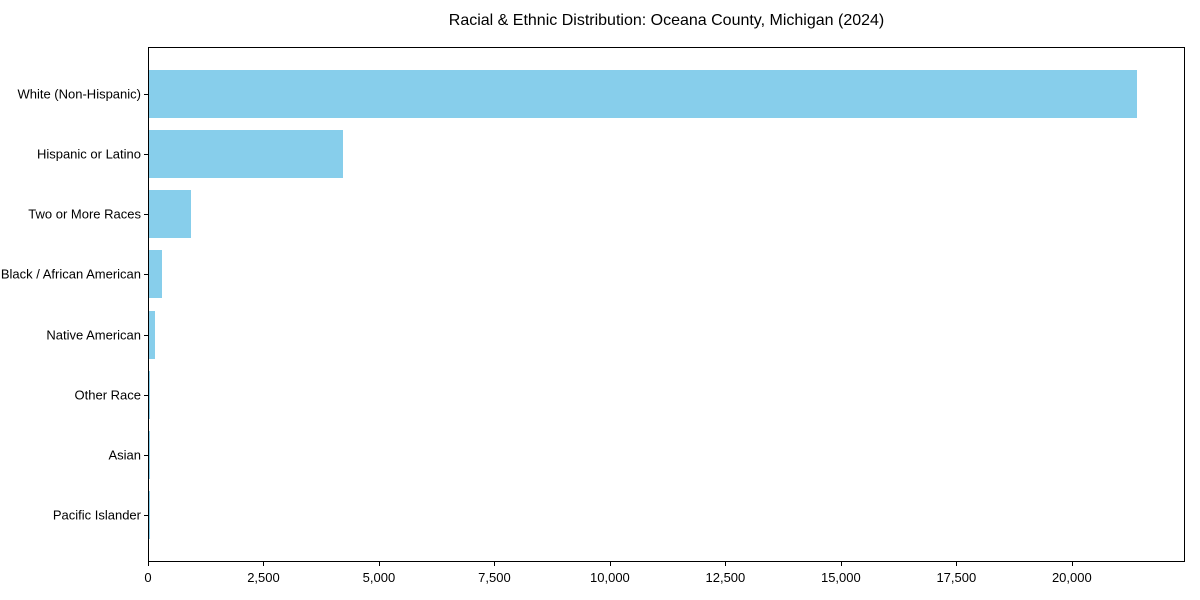 The image size is (1200, 600). Describe the element at coordinates (70, 274) in the screenshot. I see `y-tick-label: Black / African American` at that location.